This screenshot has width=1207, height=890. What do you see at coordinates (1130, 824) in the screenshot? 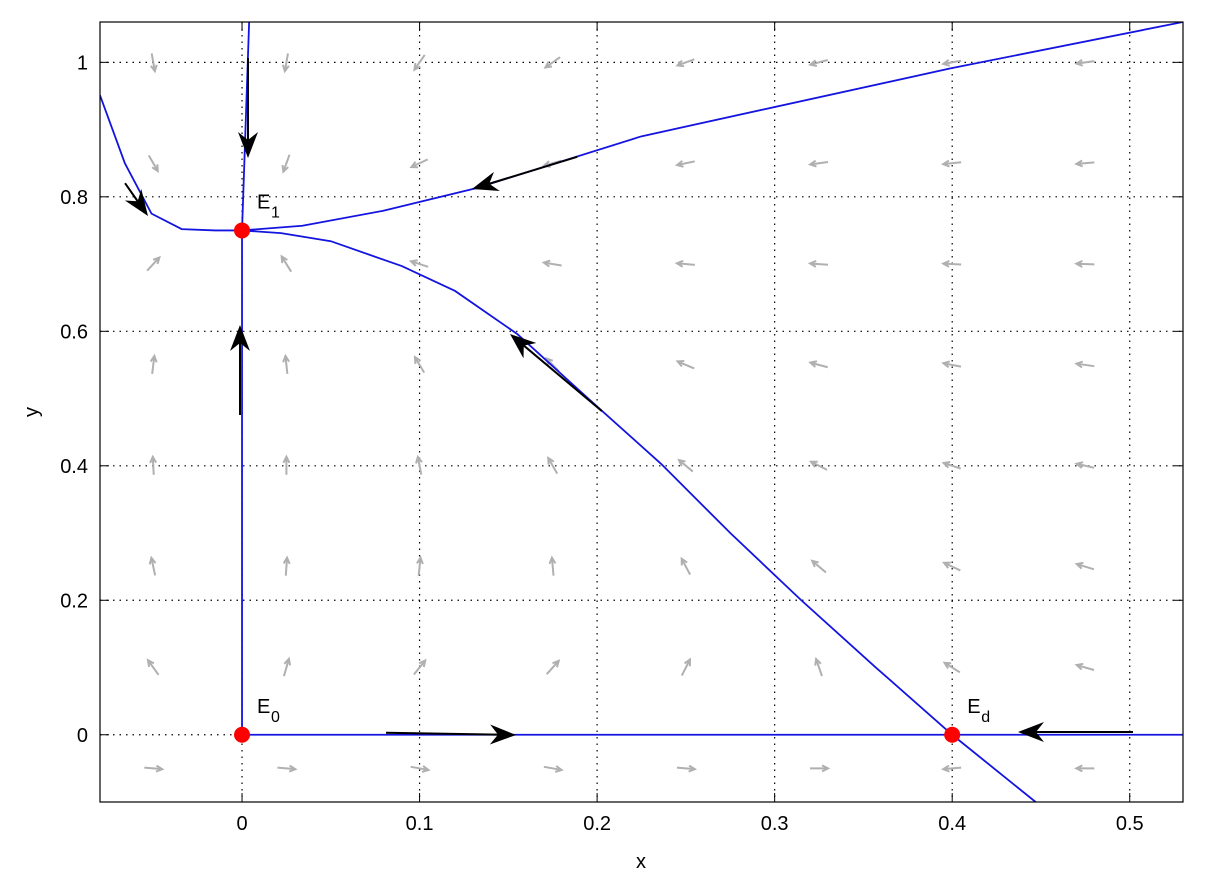
I see `x-tick-label: 0.5` at bounding box center [1130, 824].